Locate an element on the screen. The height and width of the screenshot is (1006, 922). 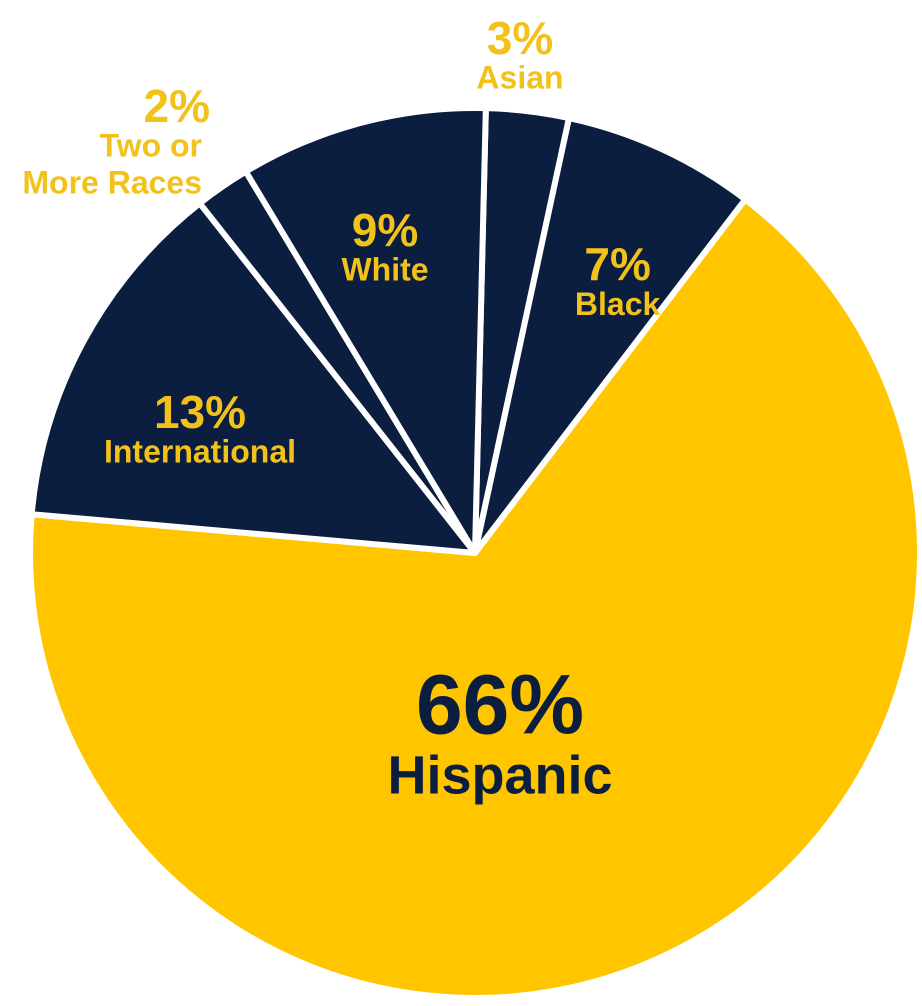
pie-slice-white is located at coordinates (365, 330).